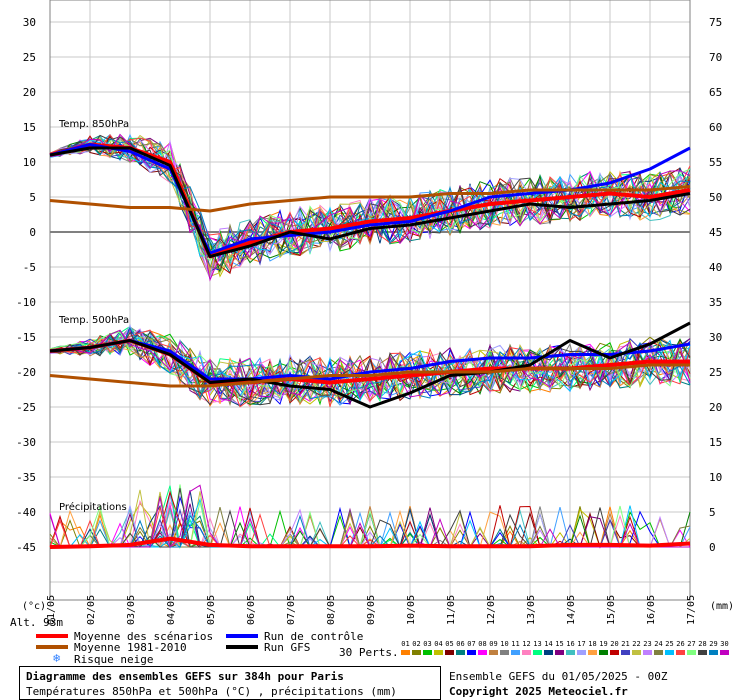 The width and height of the screenshot is (740, 700). I want to click on pert-legend-item: 30, so click(724, 644).